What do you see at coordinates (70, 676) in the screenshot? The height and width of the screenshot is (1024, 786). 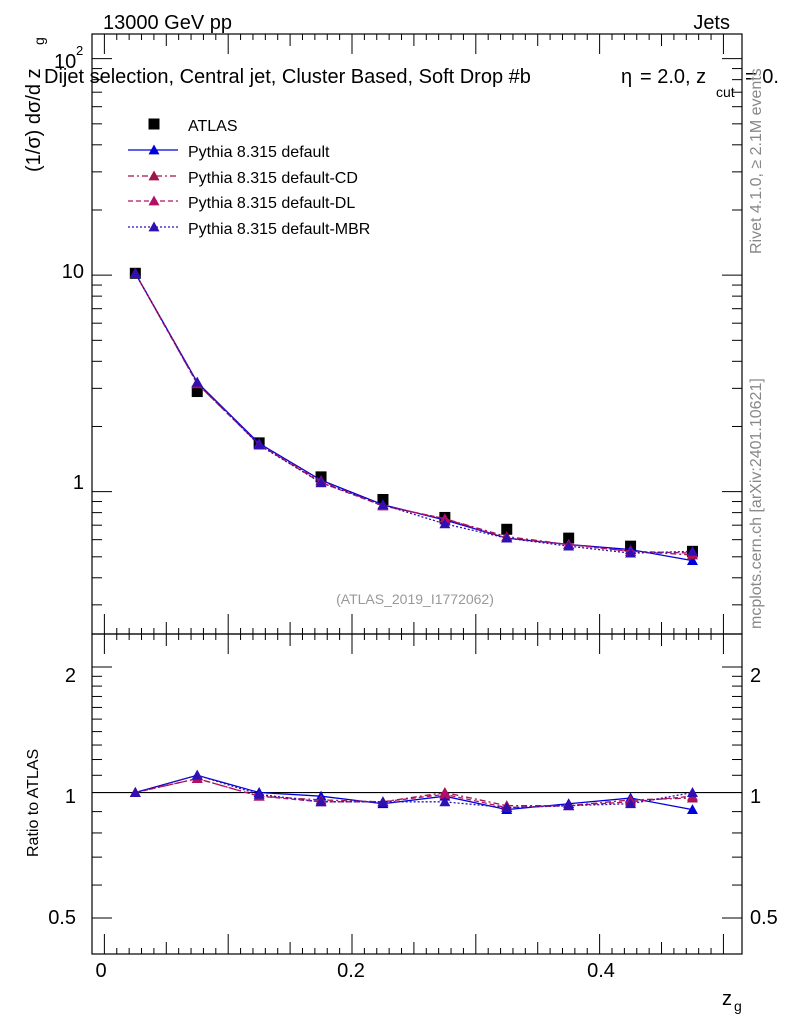 I see `y-ratio-tick-label-2: 2` at bounding box center [70, 676].